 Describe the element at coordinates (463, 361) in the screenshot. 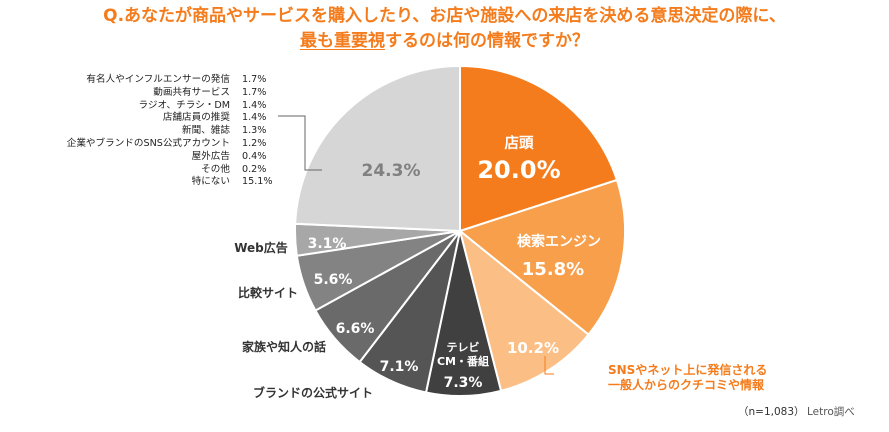

I see `slice-label-tv-2: CM・番組` at that location.